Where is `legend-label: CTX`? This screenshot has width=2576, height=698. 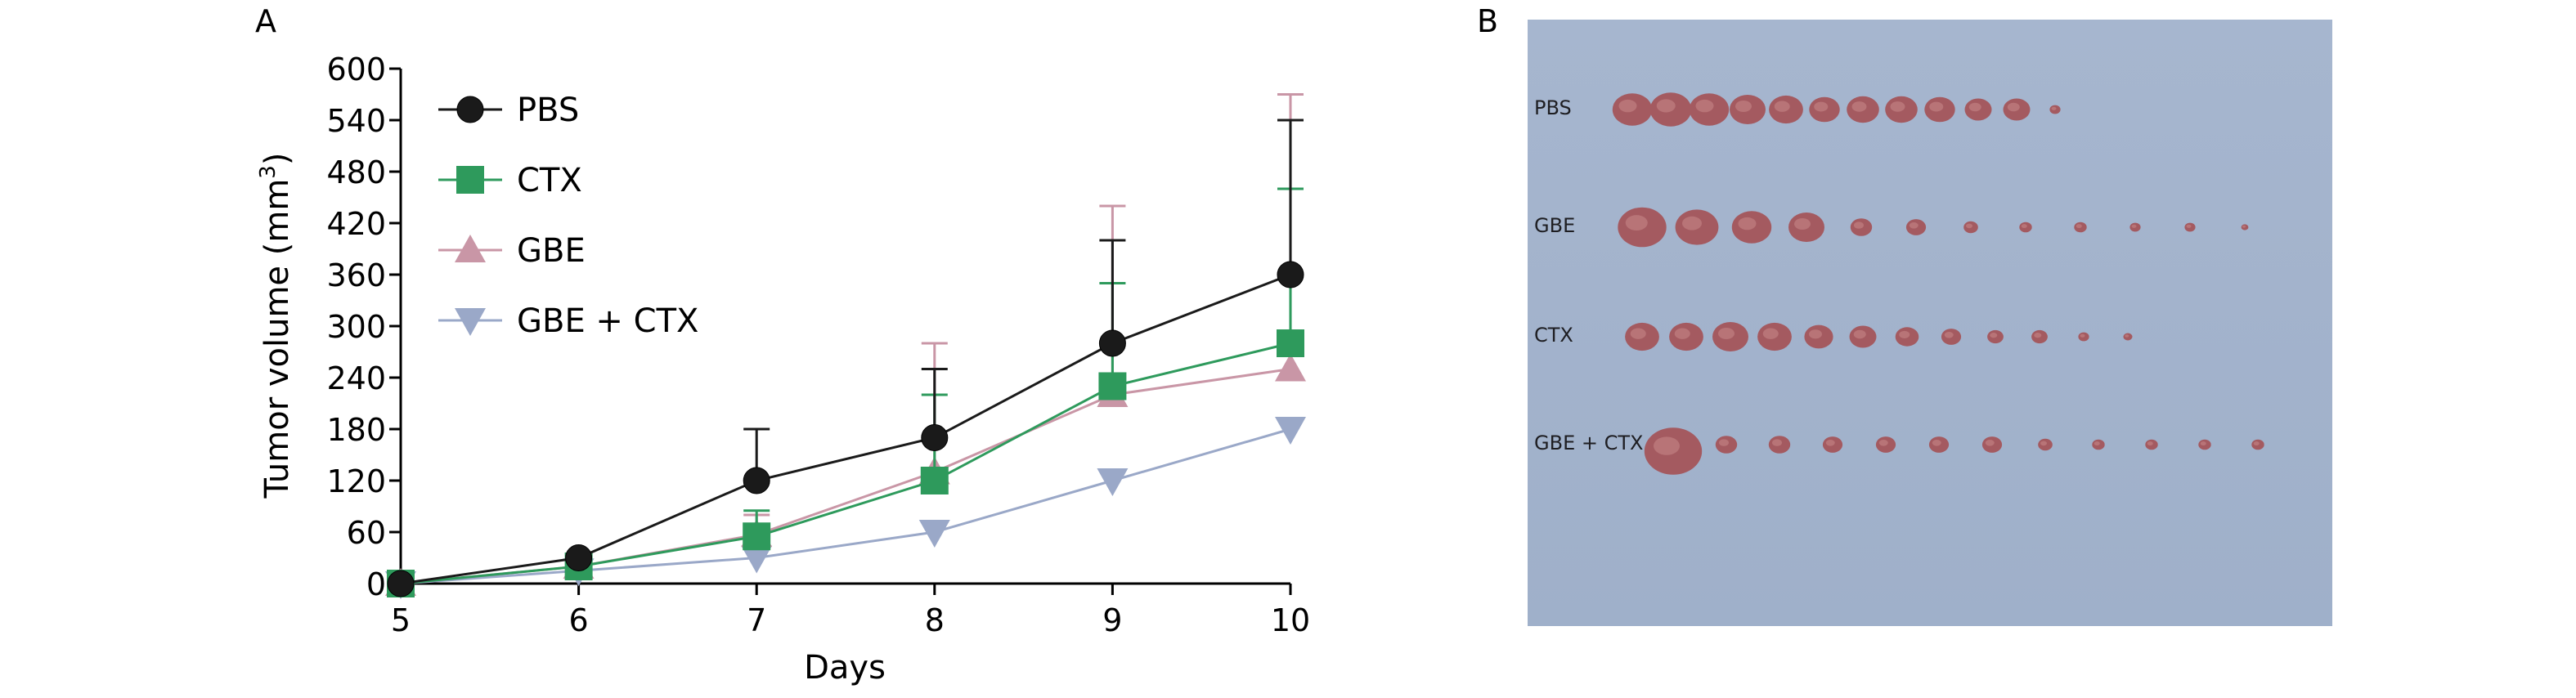 legend-label: CTX is located at coordinates (550, 180).